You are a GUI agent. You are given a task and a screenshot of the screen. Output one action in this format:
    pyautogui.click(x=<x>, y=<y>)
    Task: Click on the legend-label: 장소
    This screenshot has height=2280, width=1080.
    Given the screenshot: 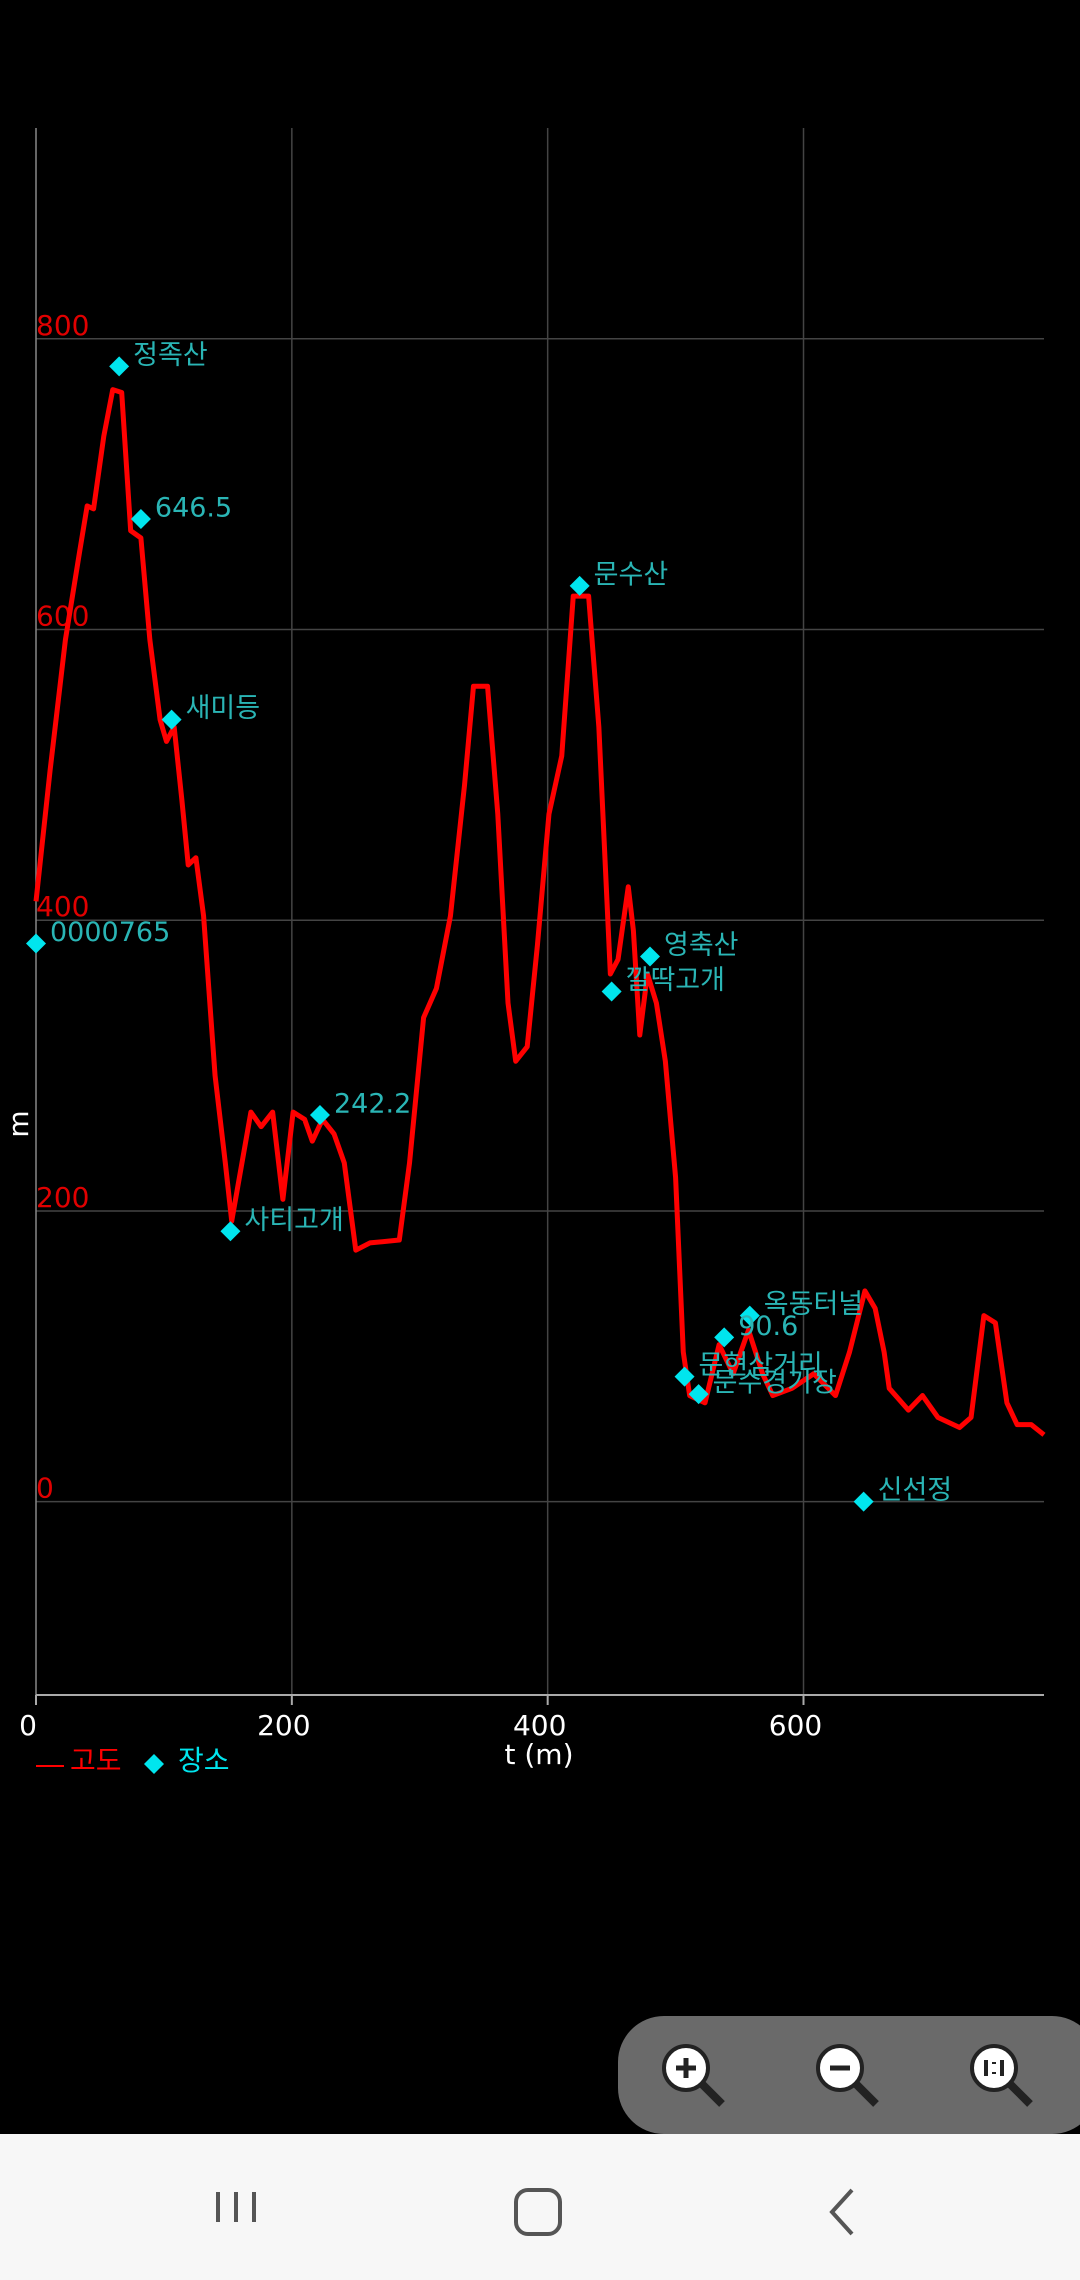 What is the action you would take?
    pyautogui.click(x=204, y=1760)
    